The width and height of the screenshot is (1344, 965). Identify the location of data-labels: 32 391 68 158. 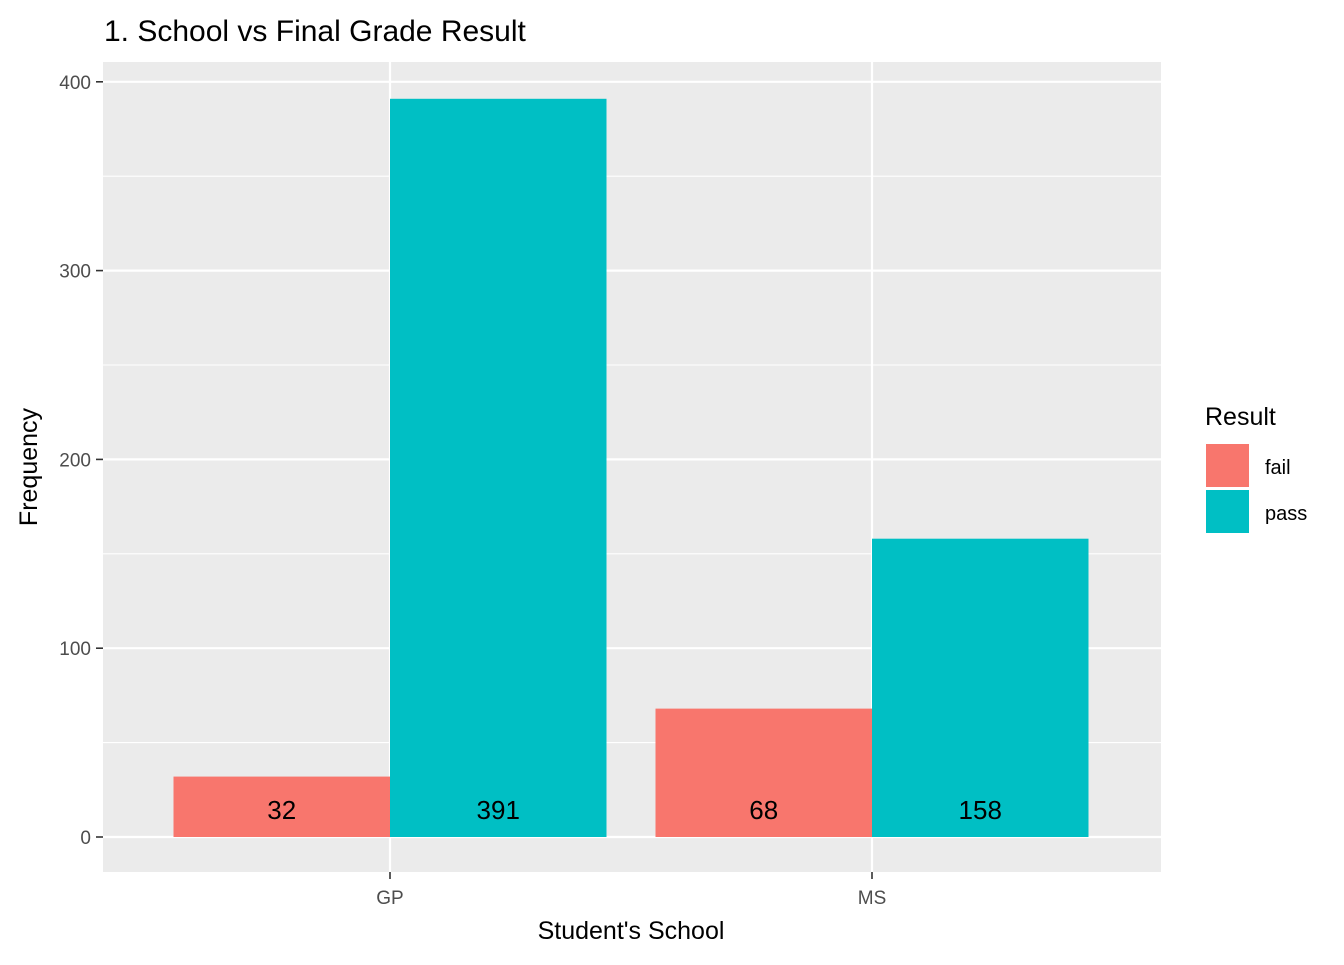
(634, 810).